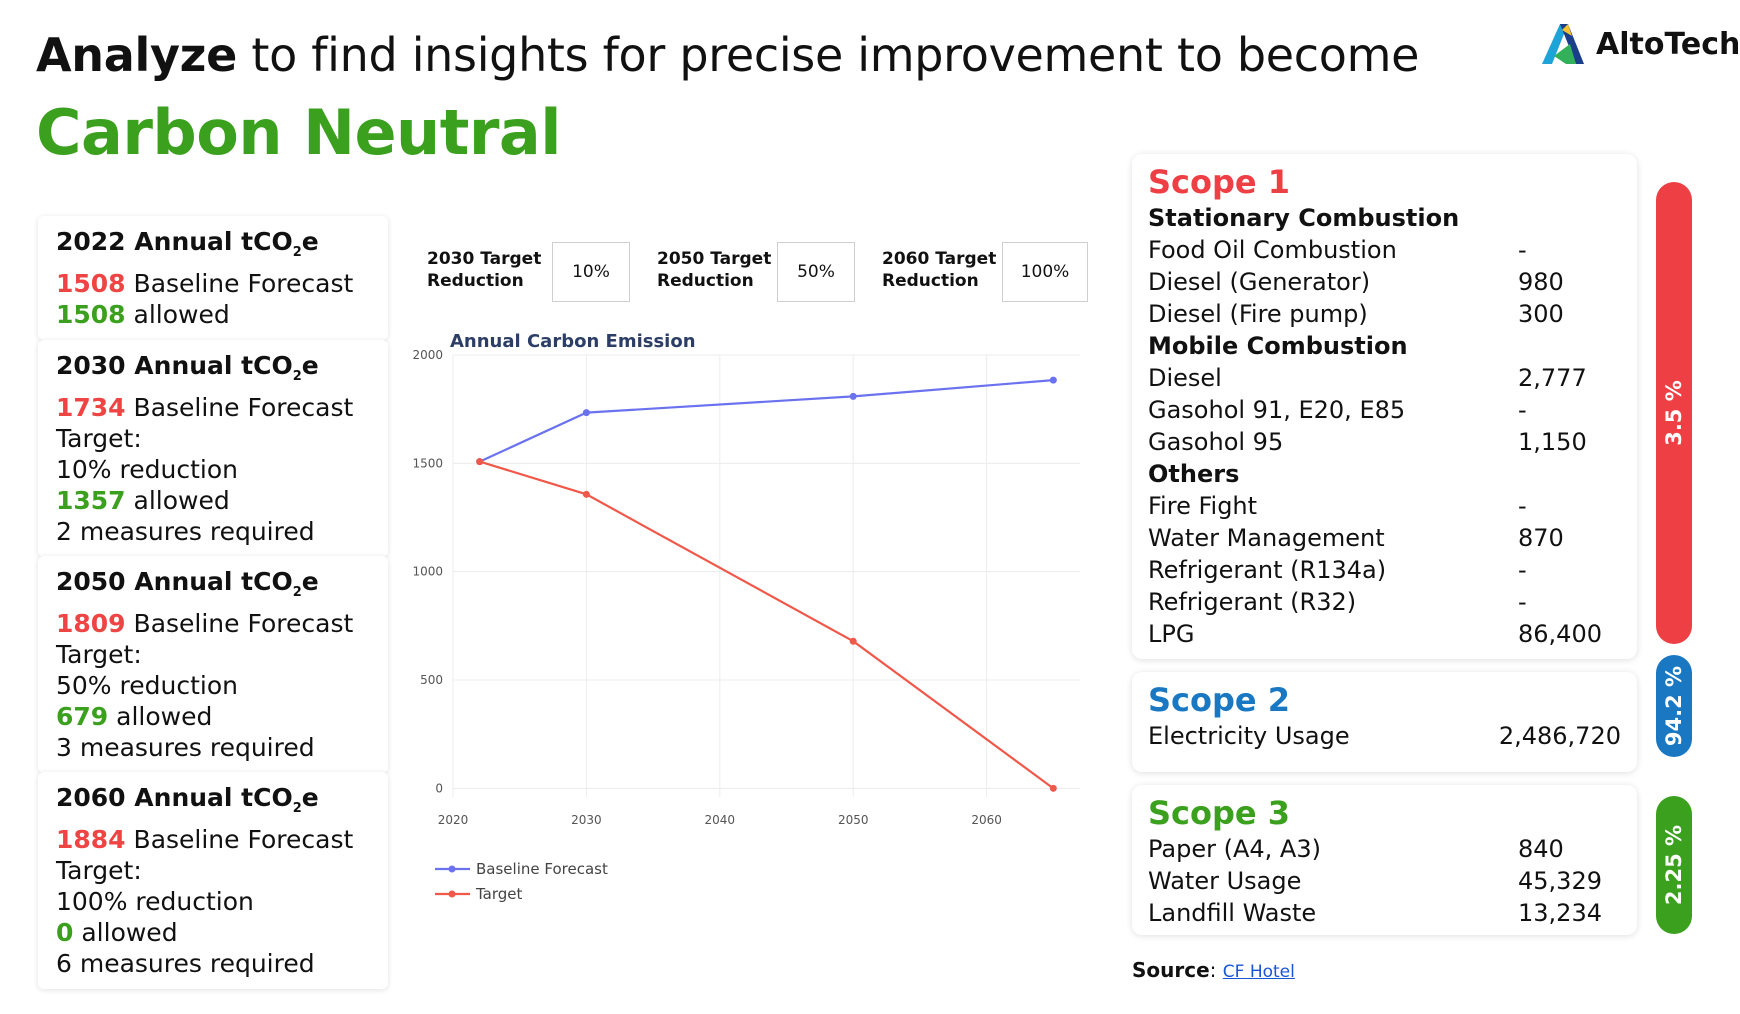 The width and height of the screenshot is (1740, 1014). Describe the element at coordinates (299, 132) in the screenshot. I see `page-subtitle: Carbon Neutral` at that location.